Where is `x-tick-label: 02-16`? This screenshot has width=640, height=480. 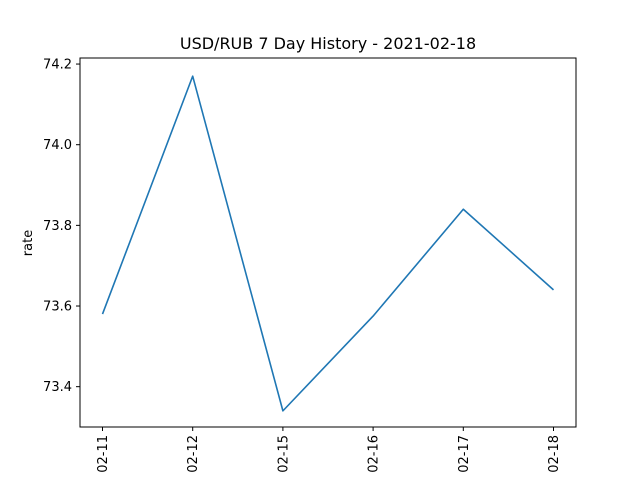
x-tick-label: 02-16 is located at coordinates (374, 454).